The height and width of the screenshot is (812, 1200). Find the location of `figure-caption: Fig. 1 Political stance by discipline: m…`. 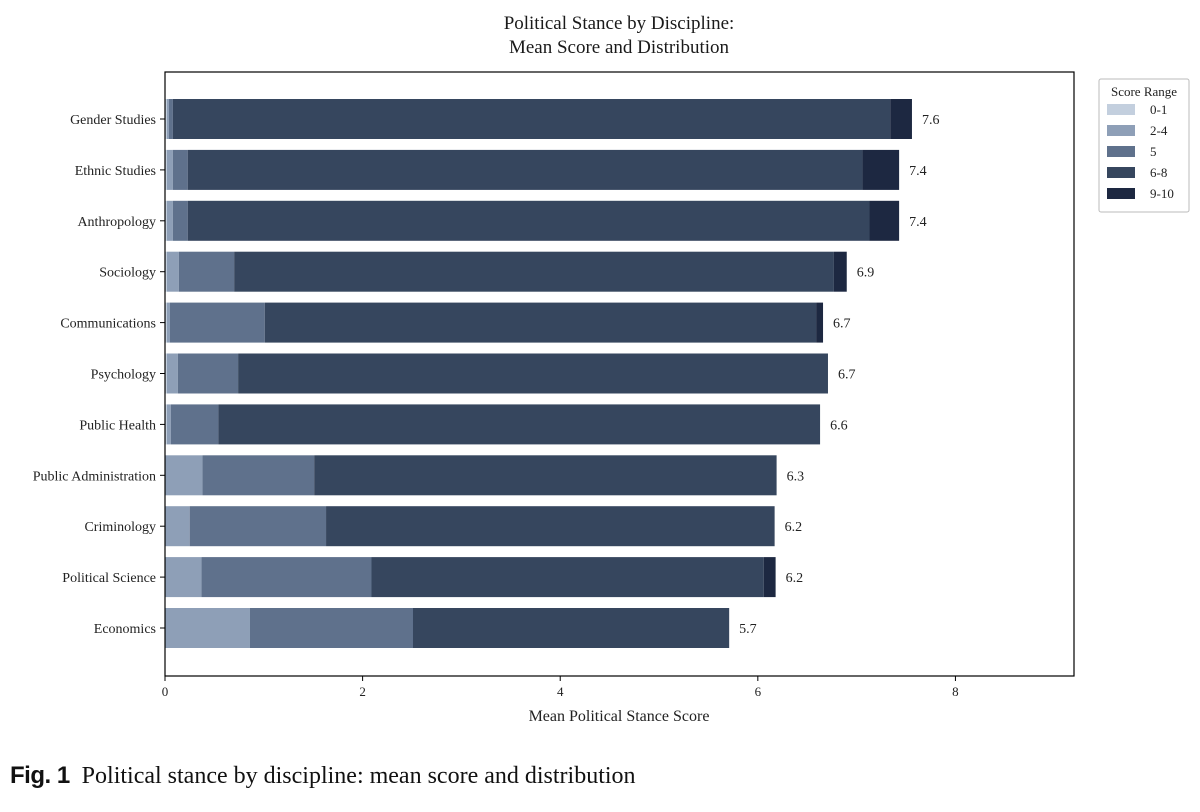

figure-caption: Fig. 1 Political stance by discipline: m… is located at coordinates (323, 776).